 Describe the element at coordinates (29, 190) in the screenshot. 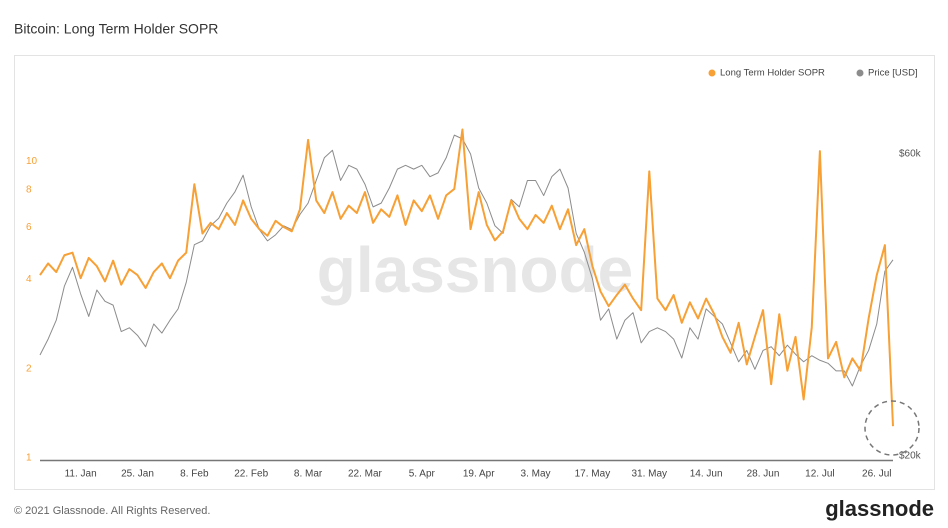

I see `y-tick-label: 8` at that location.